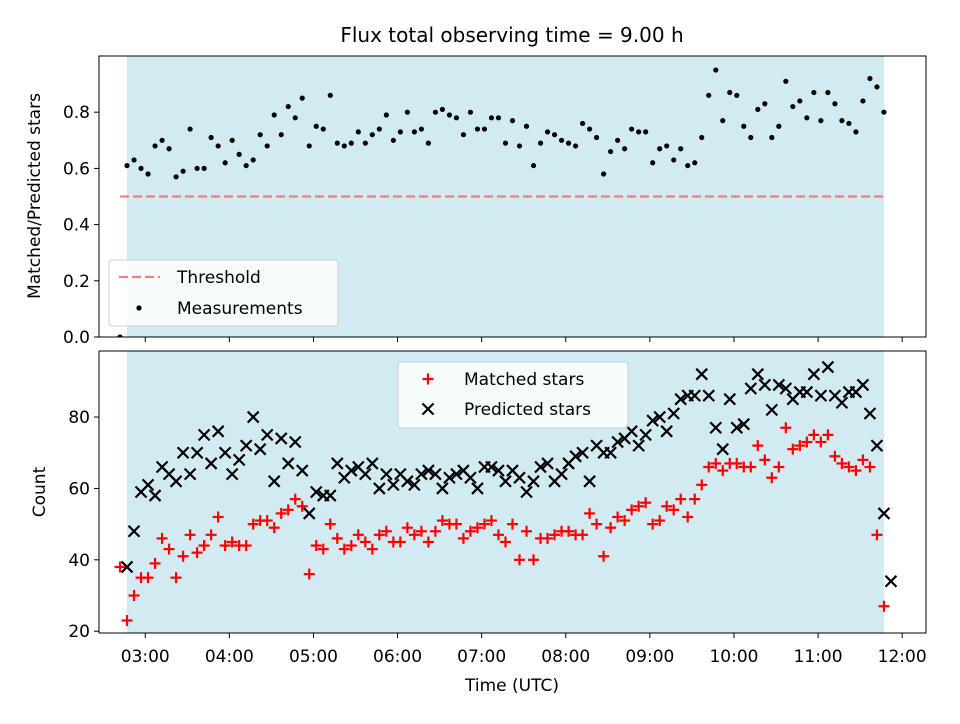  What do you see at coordinates (428, 379) in the screenshot?
I see `legend-matched-swatch` at bounding box center [428, 379].